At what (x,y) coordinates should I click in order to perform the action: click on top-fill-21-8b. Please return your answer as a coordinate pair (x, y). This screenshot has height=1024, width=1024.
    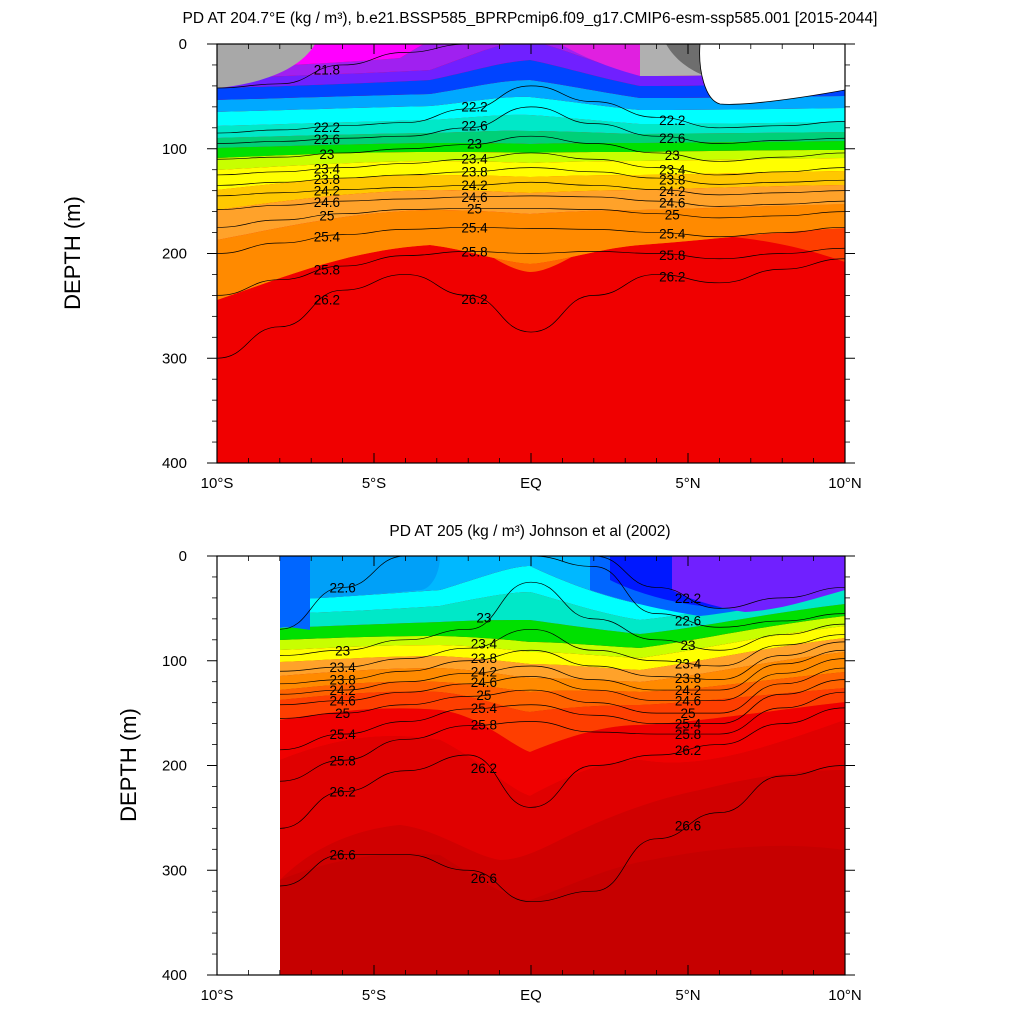
    Looking at the image, I should click on (600, 60).